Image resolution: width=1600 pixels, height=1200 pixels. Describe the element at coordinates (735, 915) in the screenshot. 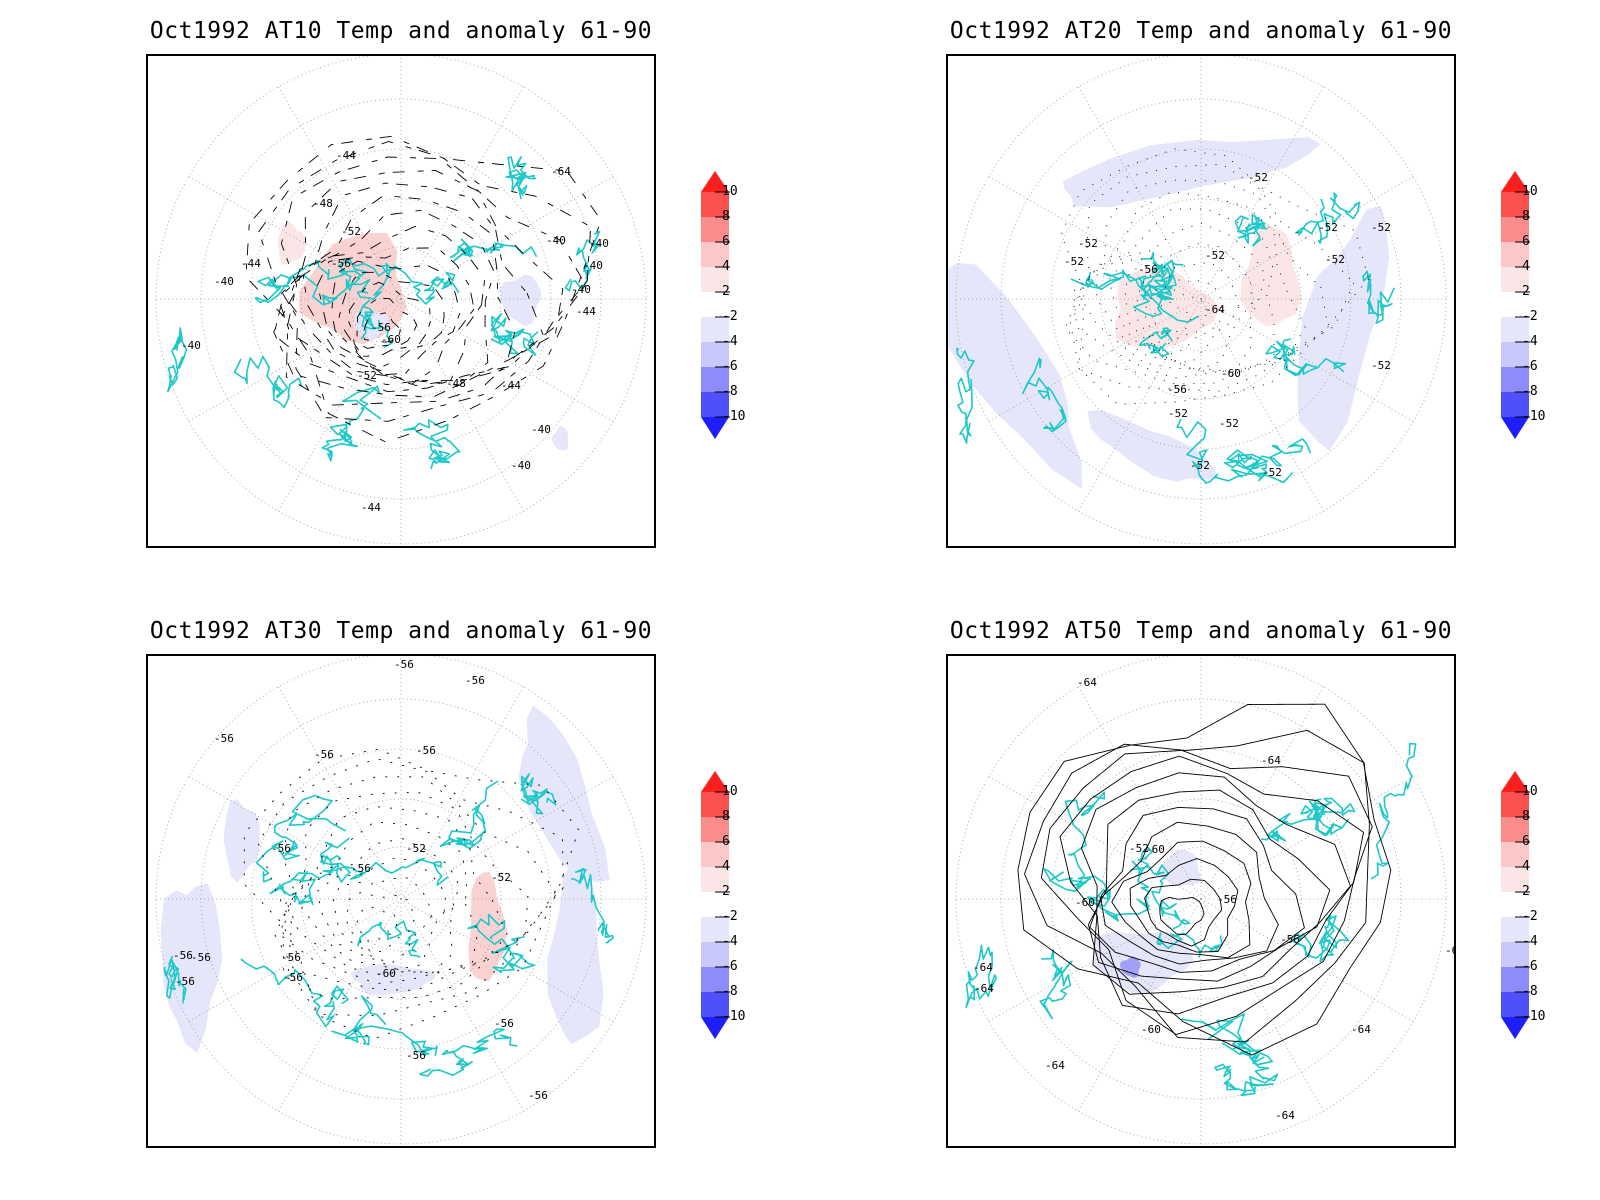

I see `colorbar: 10 8 6 4 2 -2 -4 -6 -8 -10` at that location.